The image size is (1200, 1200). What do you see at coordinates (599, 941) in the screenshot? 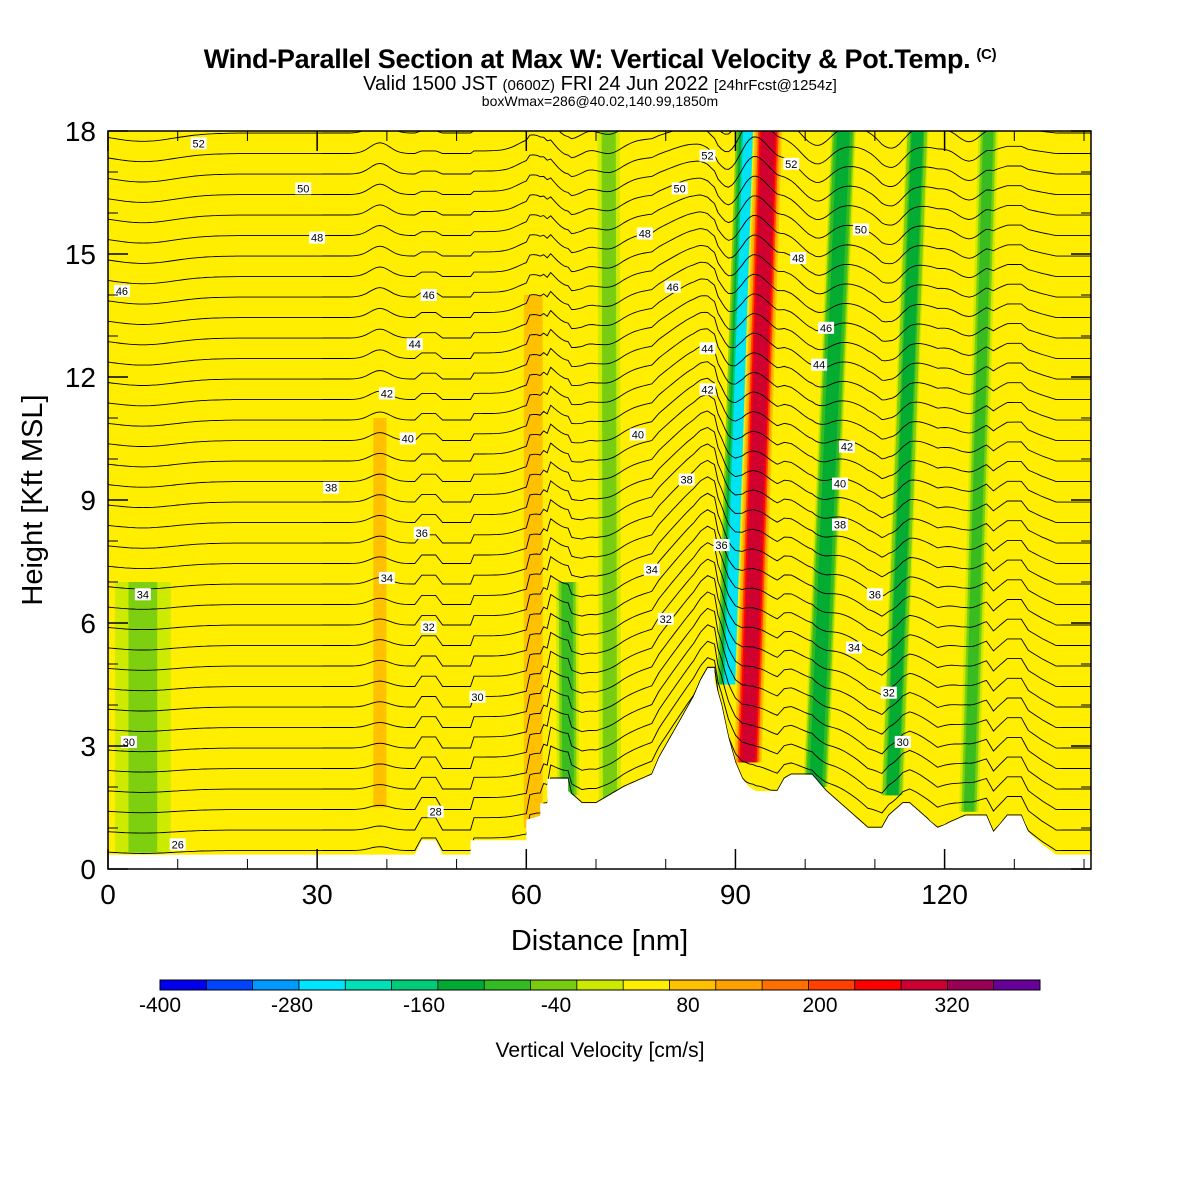
I see `x-axis-label: Distance [nm]` at bounding box center [599, 941].